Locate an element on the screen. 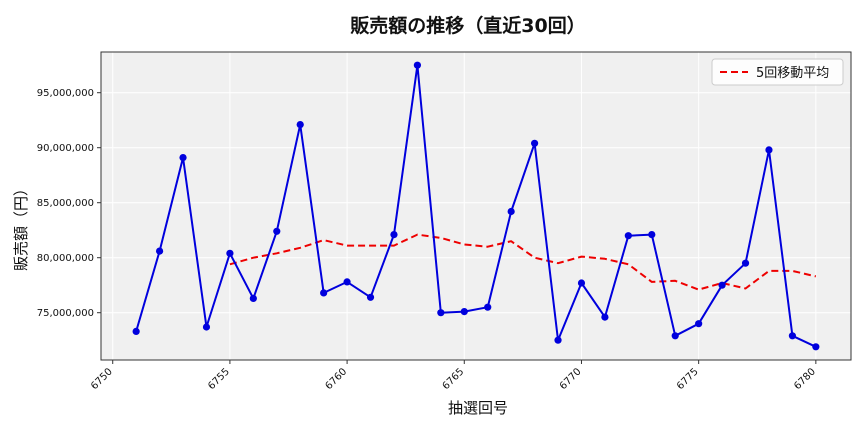 The height and width of the screenshot is (432, 864). x-tick-label: 6755 is located at coordinates (219, 379).